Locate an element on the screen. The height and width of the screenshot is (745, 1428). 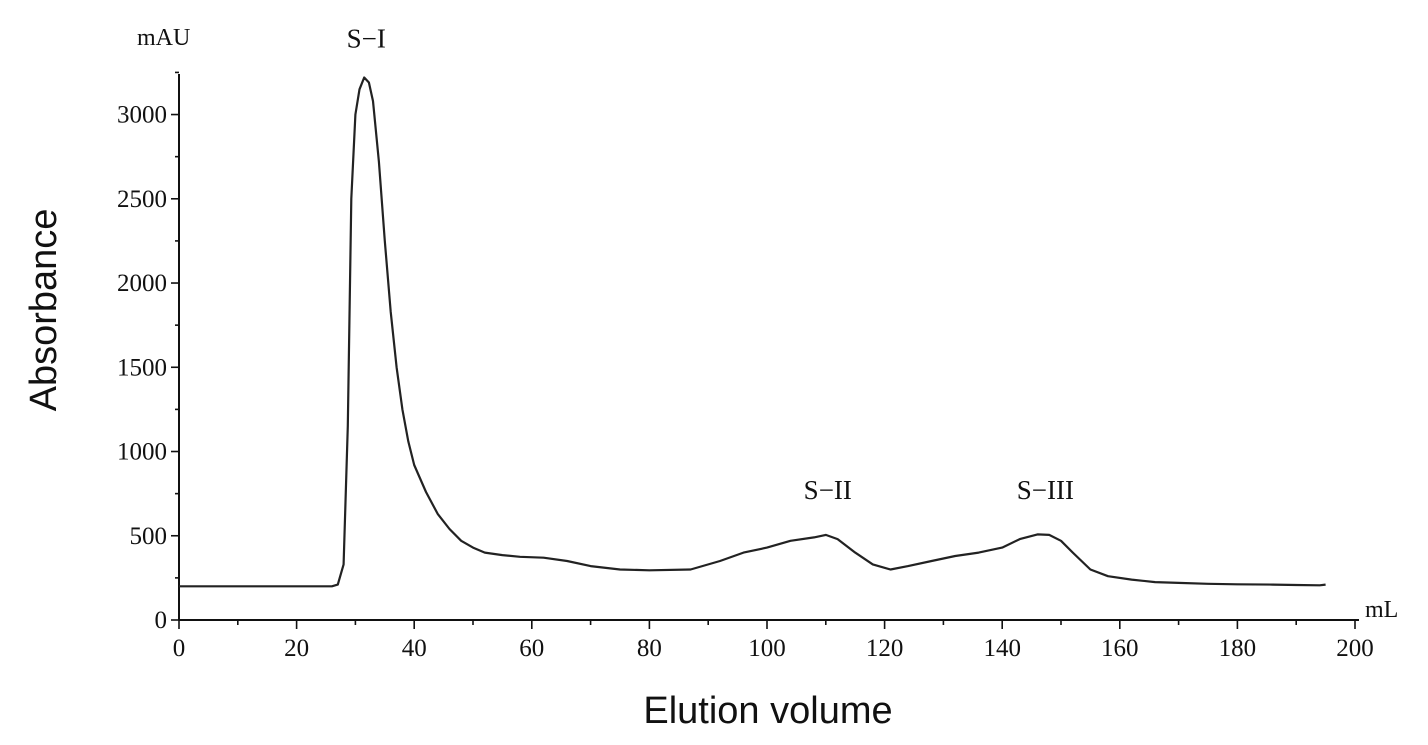
y-tick-label: 3000 is located at coordinates (142, 115).